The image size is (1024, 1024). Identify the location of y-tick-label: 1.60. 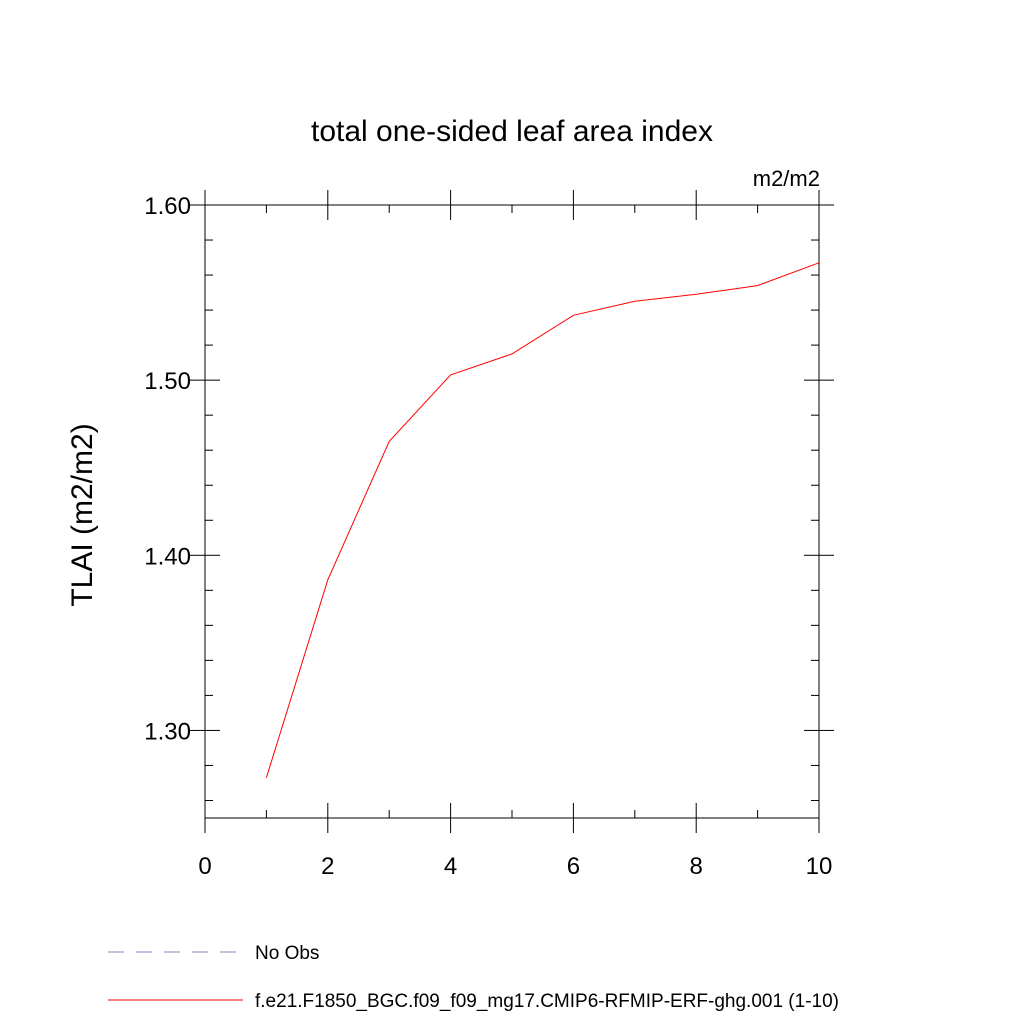
(167, 206).